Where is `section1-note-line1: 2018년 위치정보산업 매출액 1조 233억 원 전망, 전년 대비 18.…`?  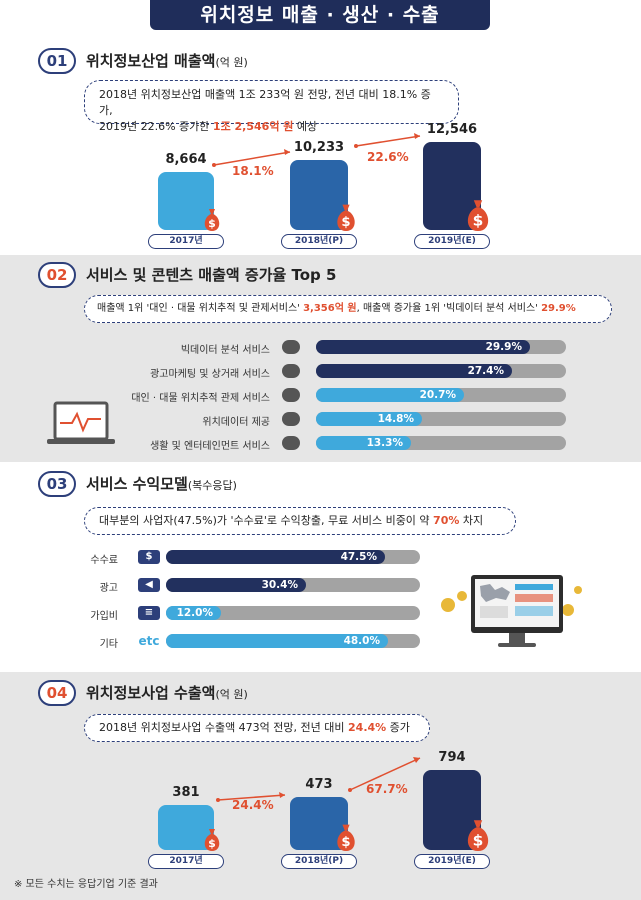 section1-note-line1: 2018년 위치정보산업 매출액 1조 233억 원 전망, 전년 대비 18.… is located at coordinates (265, 102).